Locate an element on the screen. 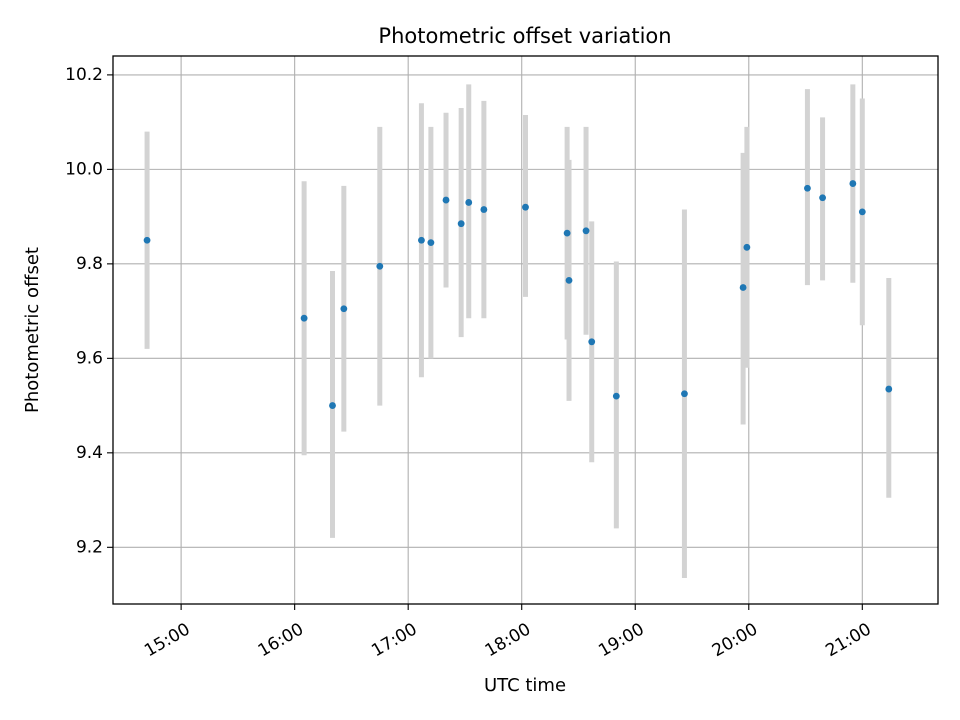 The height and width of the screenshot is (720, 960). chart-title: Photometric offset variation is located at coordinates (524, 36).